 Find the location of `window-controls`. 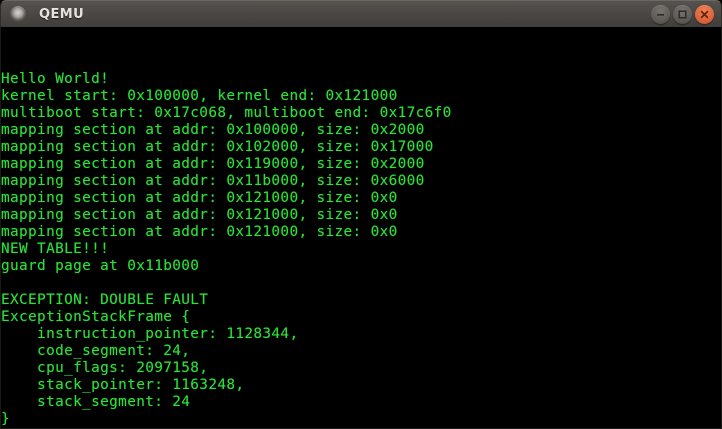

window-controls is located at coordinates (682, 14).